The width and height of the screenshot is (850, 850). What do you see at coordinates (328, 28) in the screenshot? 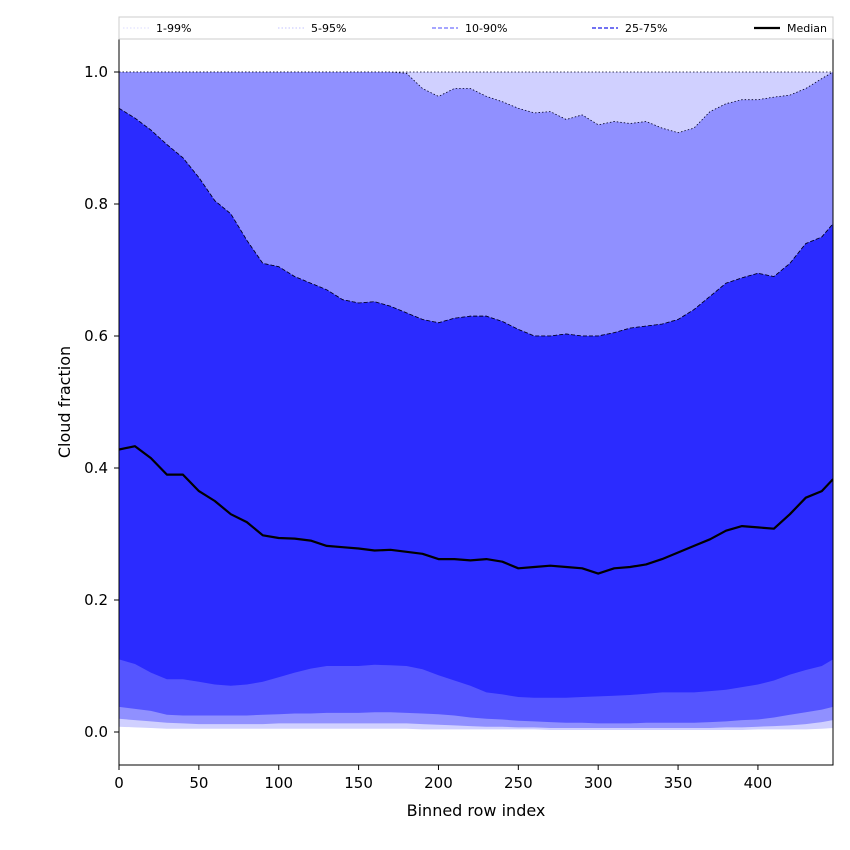
I see `legend-label: 5-95%` at bounding box center [328, 28].